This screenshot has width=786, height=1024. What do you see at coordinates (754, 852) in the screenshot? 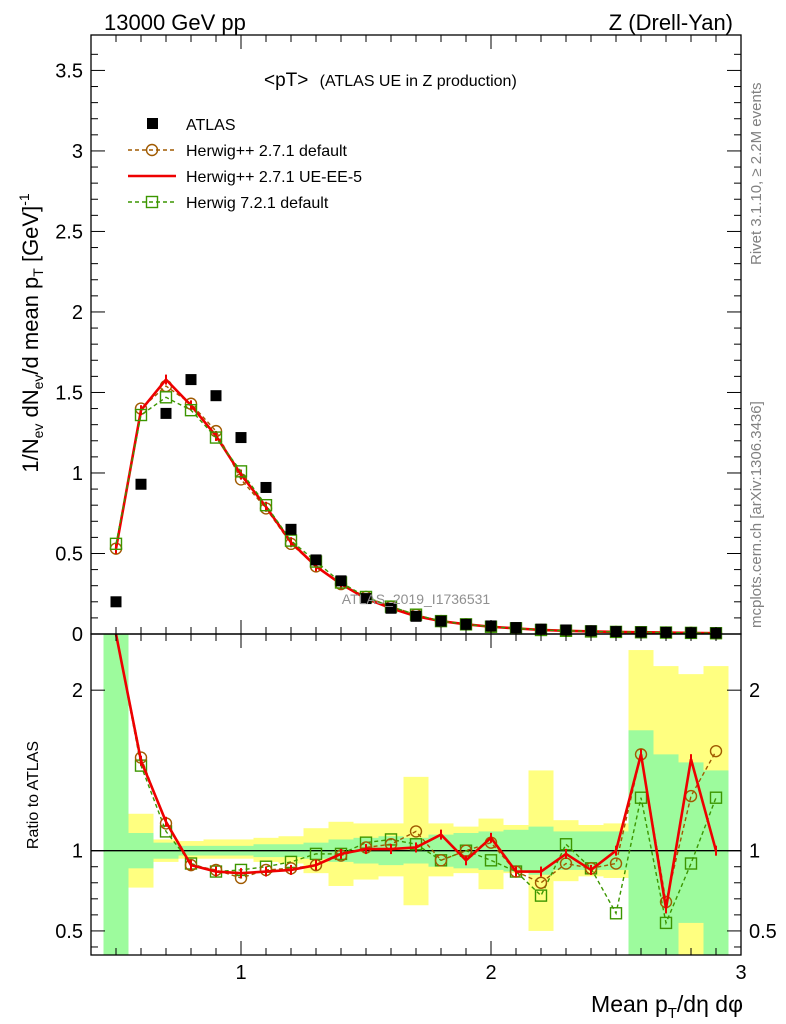
I see `ratio-y-tick-label-right: 1` at bounding box center [754, 852].